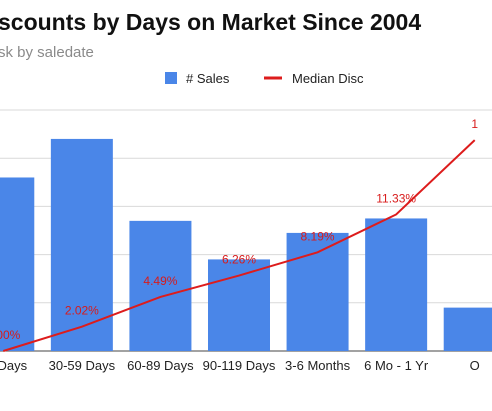 The image size is (492, 411). Describe the element at coordinates (318, 236) in the screenshot. I see `data-label: 8.19%` at that location.